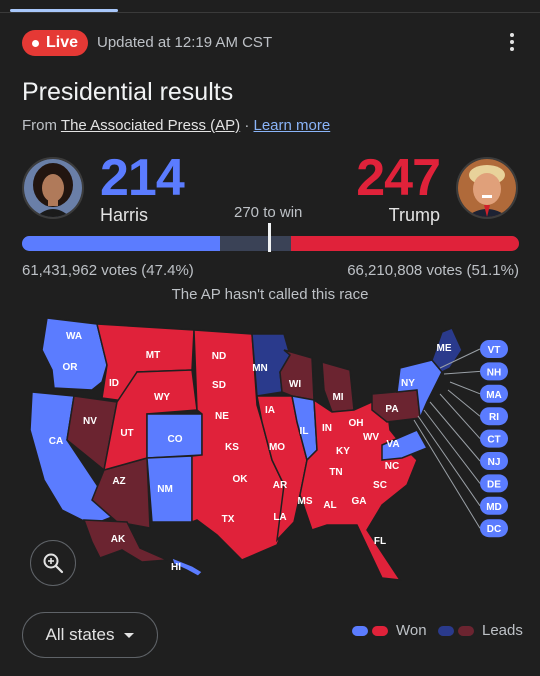 The image size is (540, 676). I want to click on callout-line-ct, so click(460, 416).